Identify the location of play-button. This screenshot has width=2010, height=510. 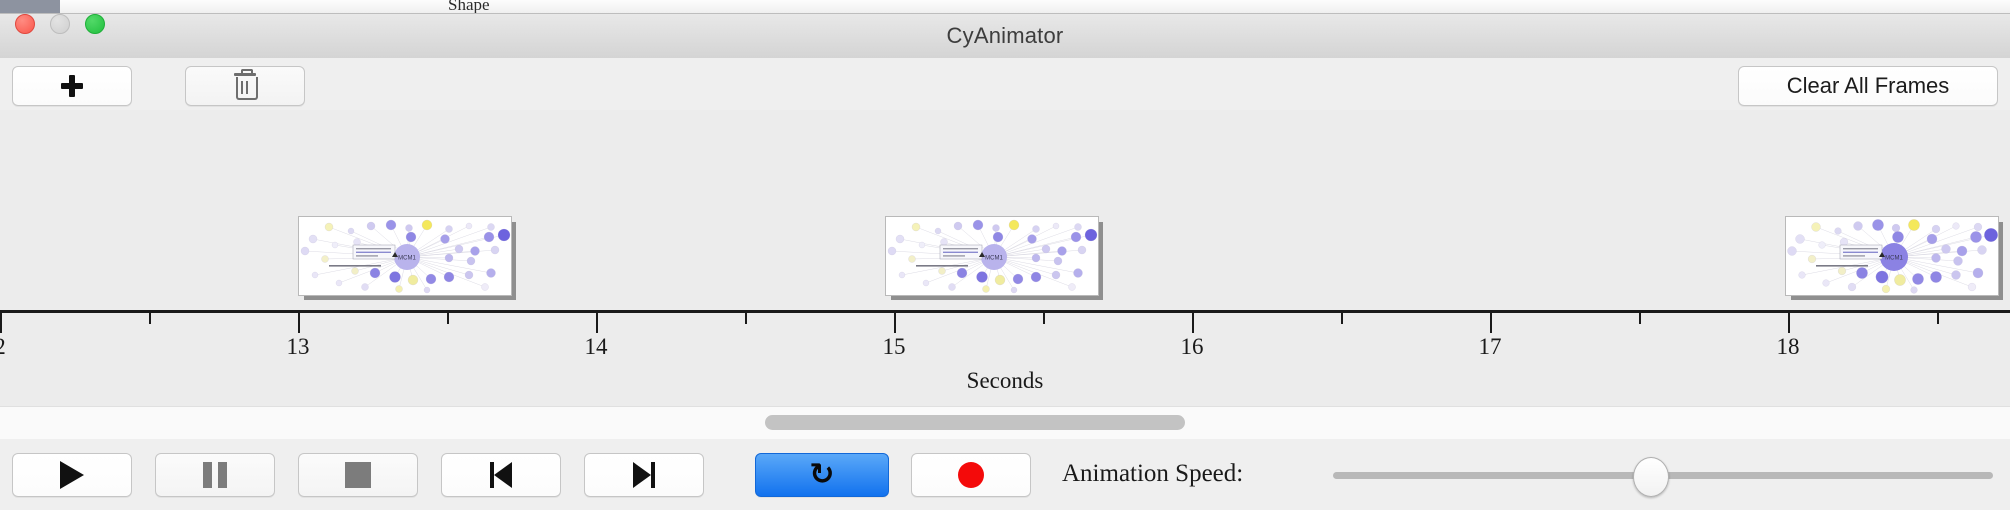
(72, 475).